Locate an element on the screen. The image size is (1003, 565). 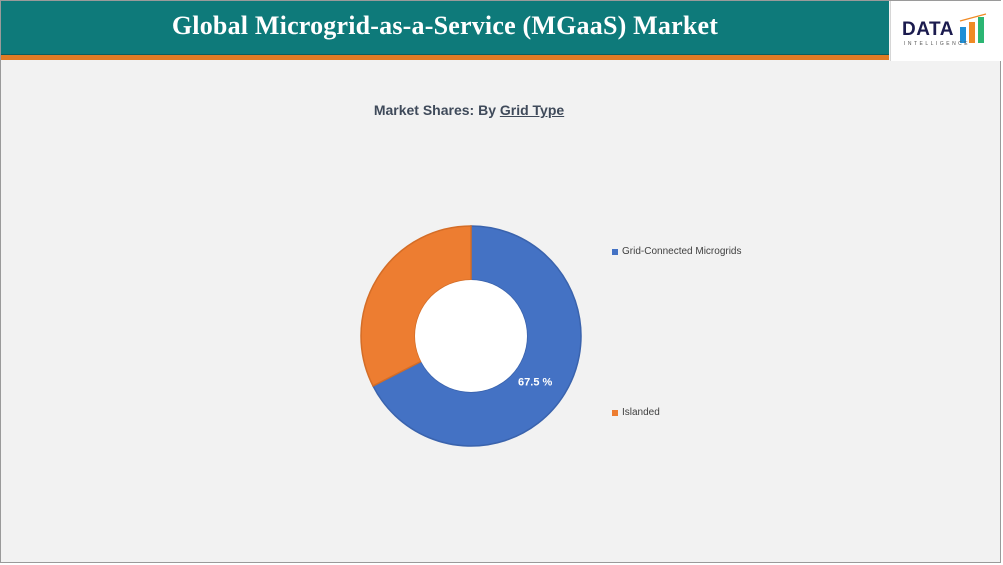
logo-arrow is located at coordinates (973, 17).